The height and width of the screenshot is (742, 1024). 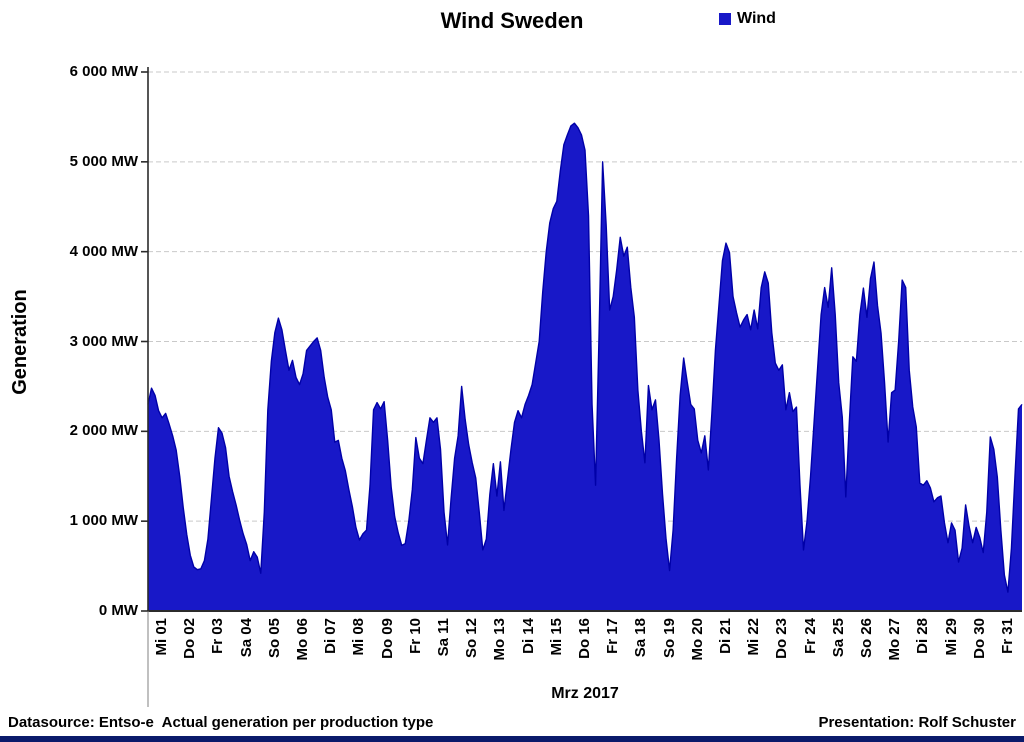 What do you see at coordinates (866, 638) in the screenshot?
I see `x-axis-tick-label: So 26` at bounding box center [866, 638].